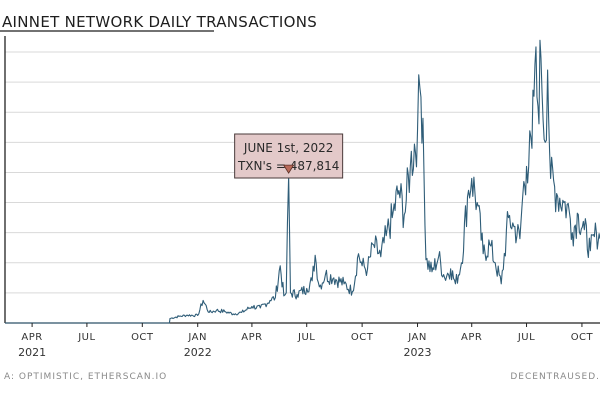 The width and height of the screenshot is (600, 400). What do you see at coordinates (32, 352) in the screenshot?
I see `x-year-label: 2021` at bounding box center [32, 352].